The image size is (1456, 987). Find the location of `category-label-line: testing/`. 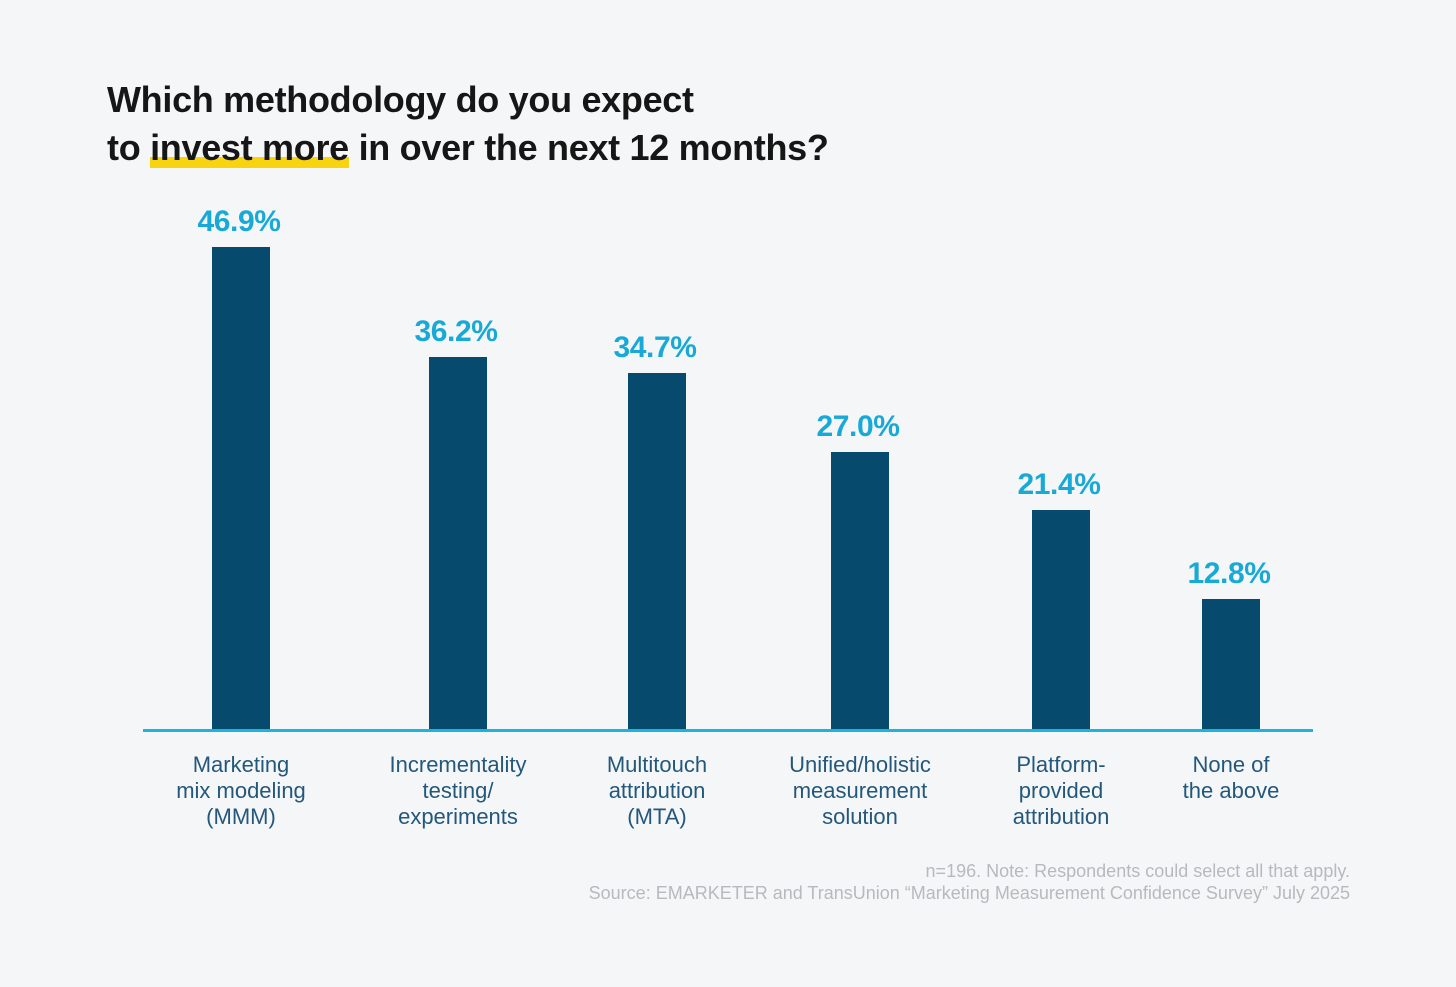

category-label-line: testing/ is located at coordinates (458, 790).